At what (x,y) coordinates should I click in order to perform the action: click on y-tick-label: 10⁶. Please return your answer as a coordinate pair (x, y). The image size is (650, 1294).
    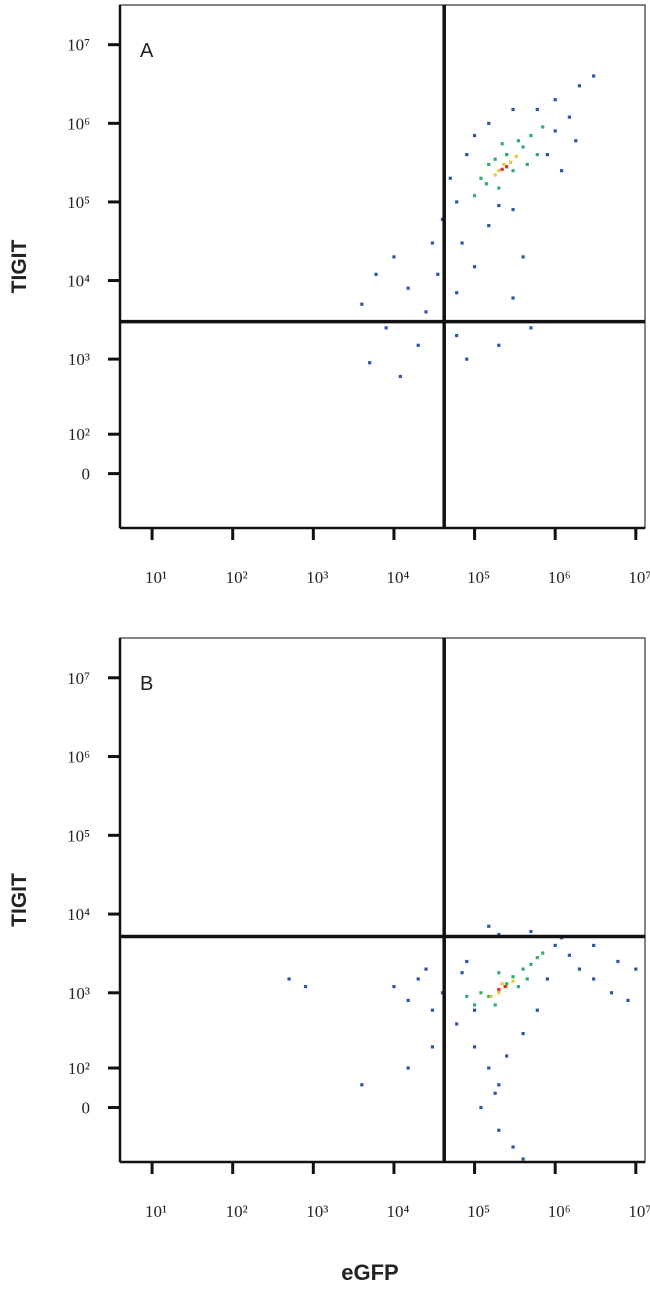
    Looking at the image, I should click on (78, 123).